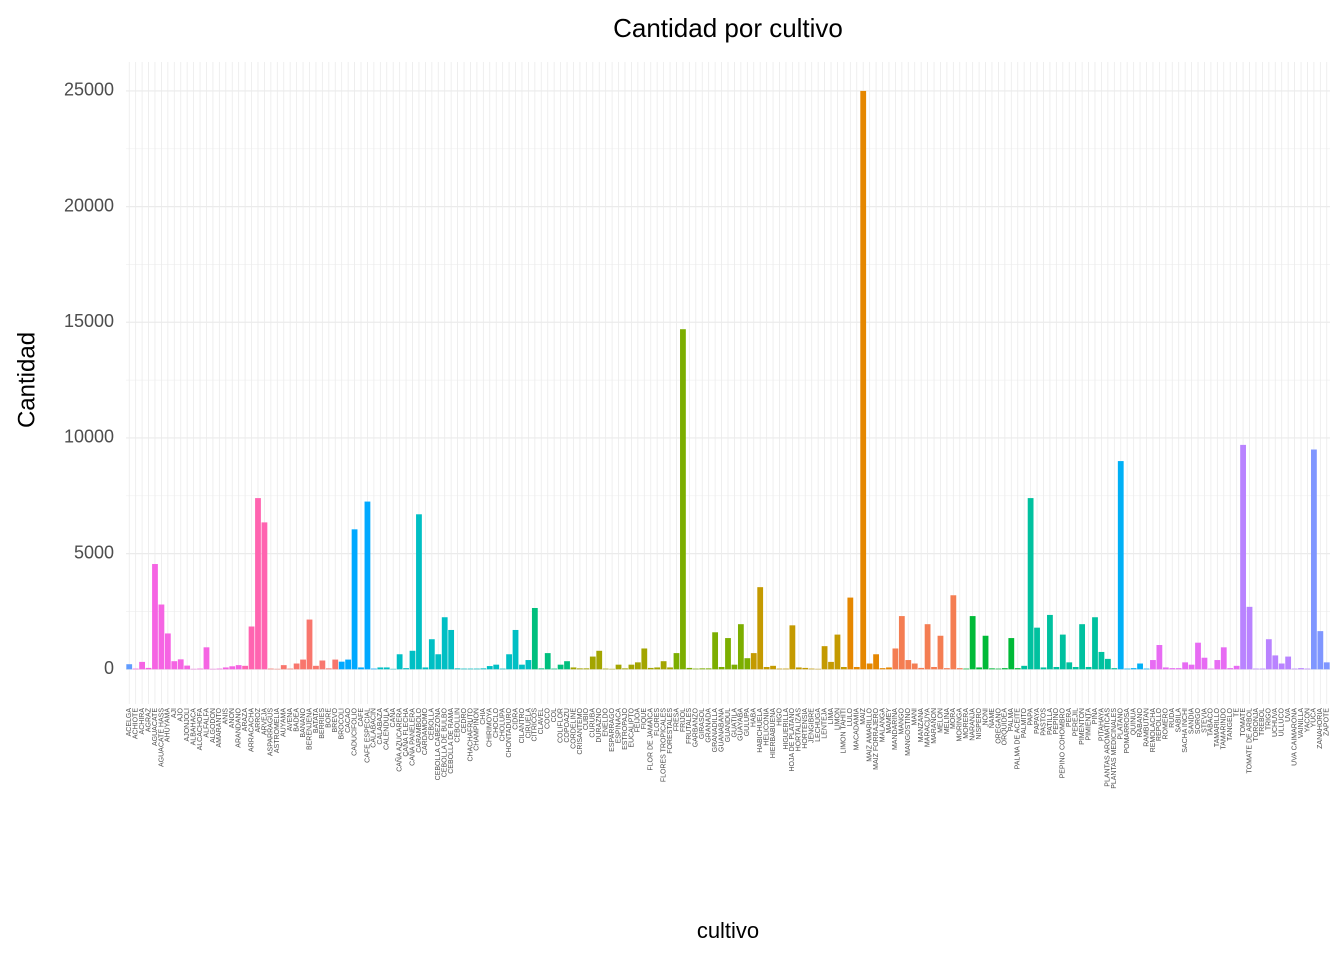 The width and height of the screenshot is (1344, 960). What do you see at coordinates (161, 737) in the screenshot?
I see `x-tick-label: AGUACATE HASS` at bounding box center [161, 737].